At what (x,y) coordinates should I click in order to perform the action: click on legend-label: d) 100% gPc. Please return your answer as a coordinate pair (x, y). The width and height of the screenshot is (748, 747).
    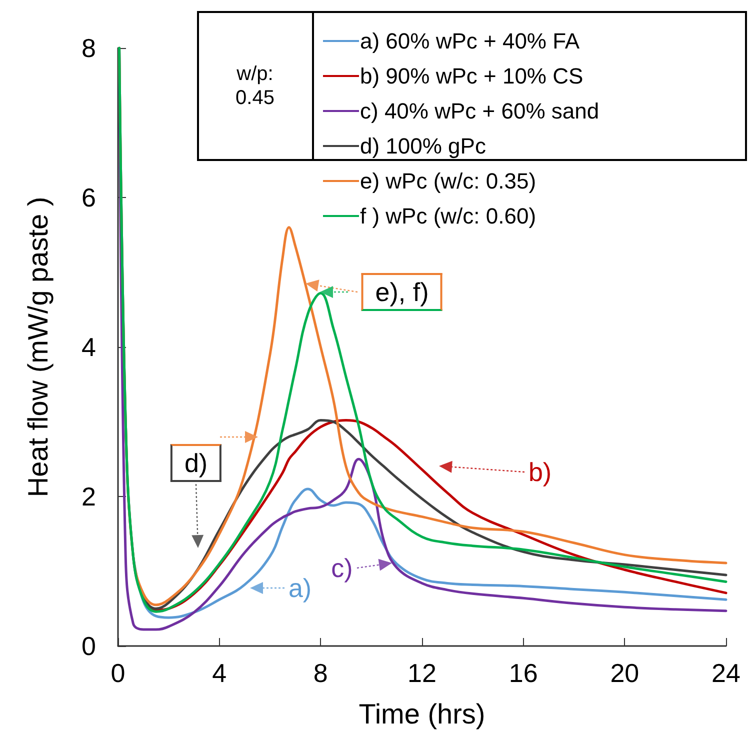
    Looking at the image, I should click on (423, 146).